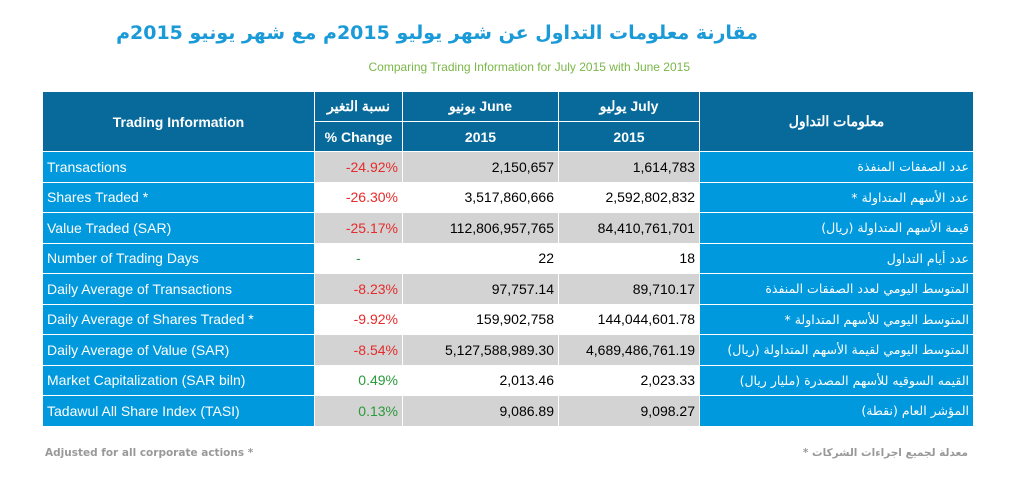  Describe the element at coordinates (836, 319) in the screenshot. I see `row-label-ar: المتوسط اليومي للأسهم المتداولة *` at that location.